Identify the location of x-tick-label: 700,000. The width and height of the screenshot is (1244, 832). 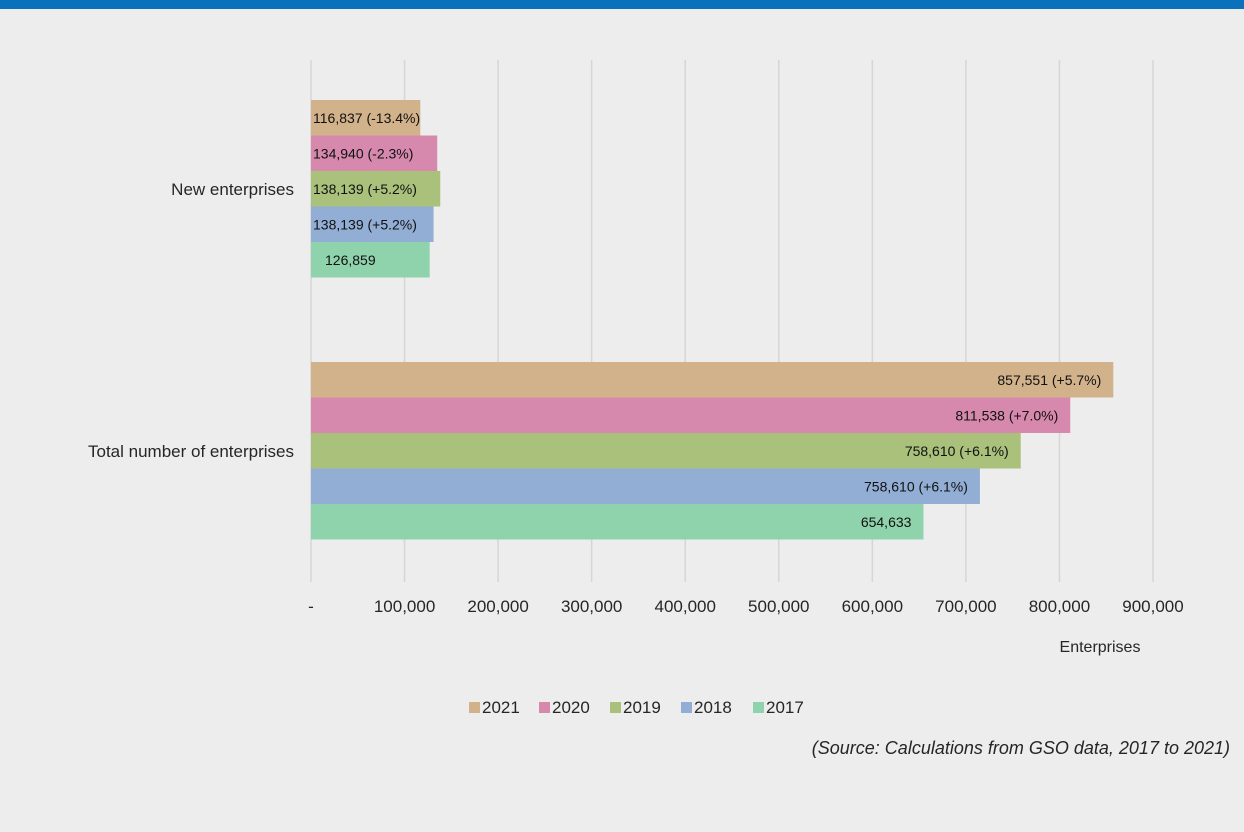
(965, 606).